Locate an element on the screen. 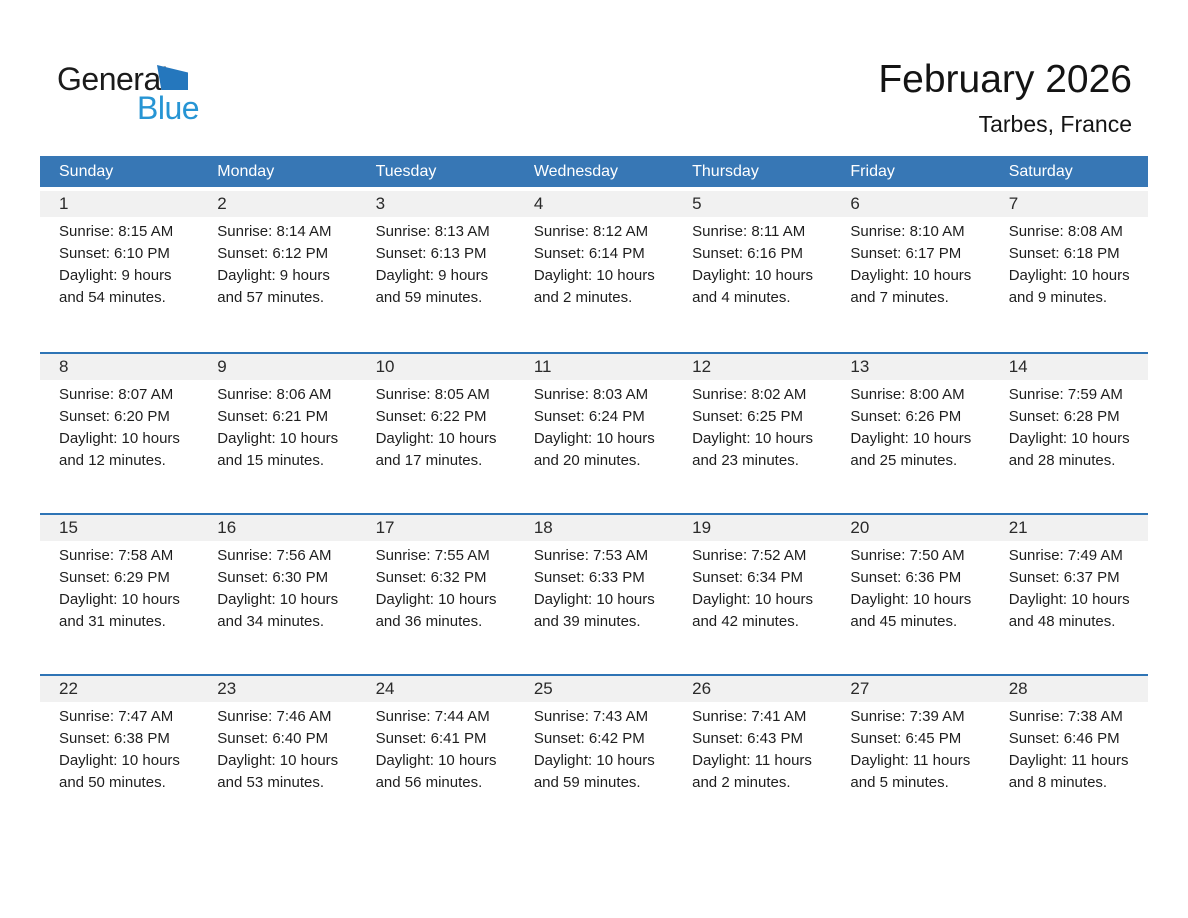  sunset-text: Sunset: 6:20 PM is located at coordinates (114, 416).